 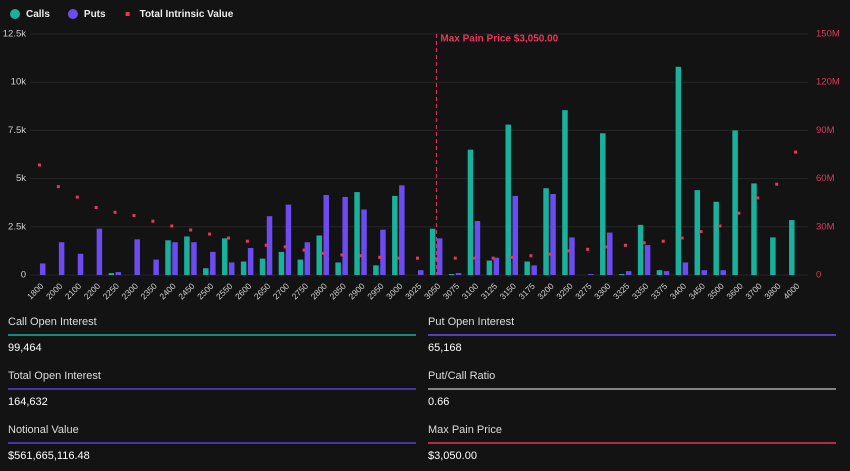 I want to click on x-tick-label: 3125, so click(x=489, y=291).